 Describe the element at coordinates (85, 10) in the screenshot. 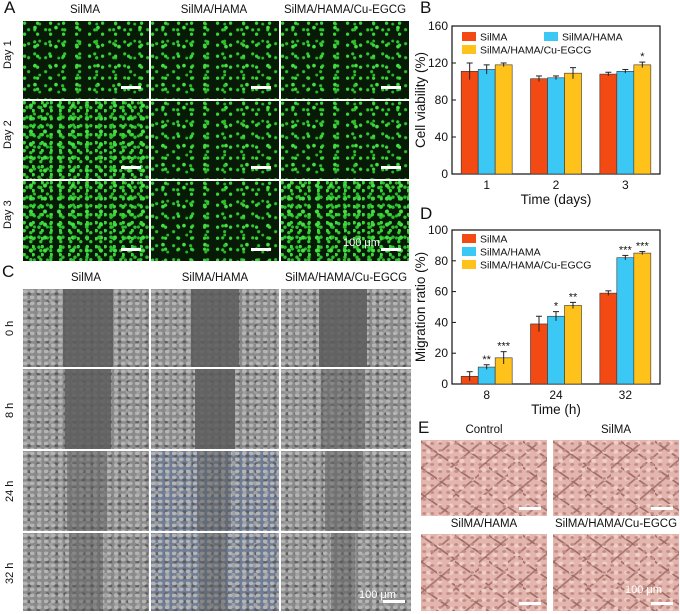

I see `panel-a-column-label: SilMA` at that location.